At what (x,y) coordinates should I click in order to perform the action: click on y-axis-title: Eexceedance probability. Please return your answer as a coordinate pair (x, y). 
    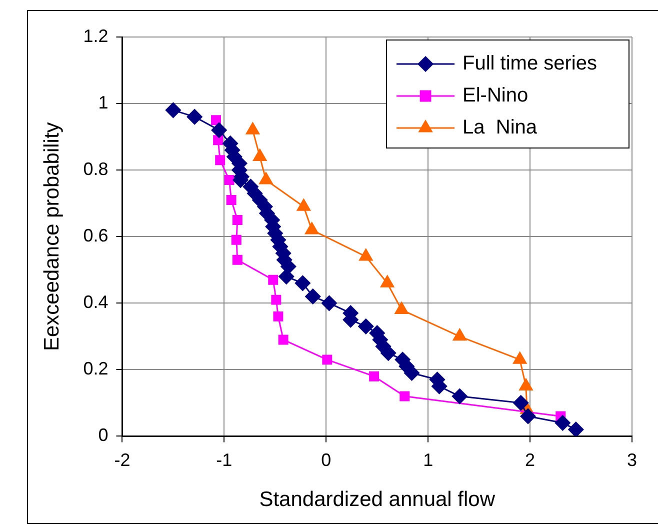
    Looking at the image, I should click on (52, 237).